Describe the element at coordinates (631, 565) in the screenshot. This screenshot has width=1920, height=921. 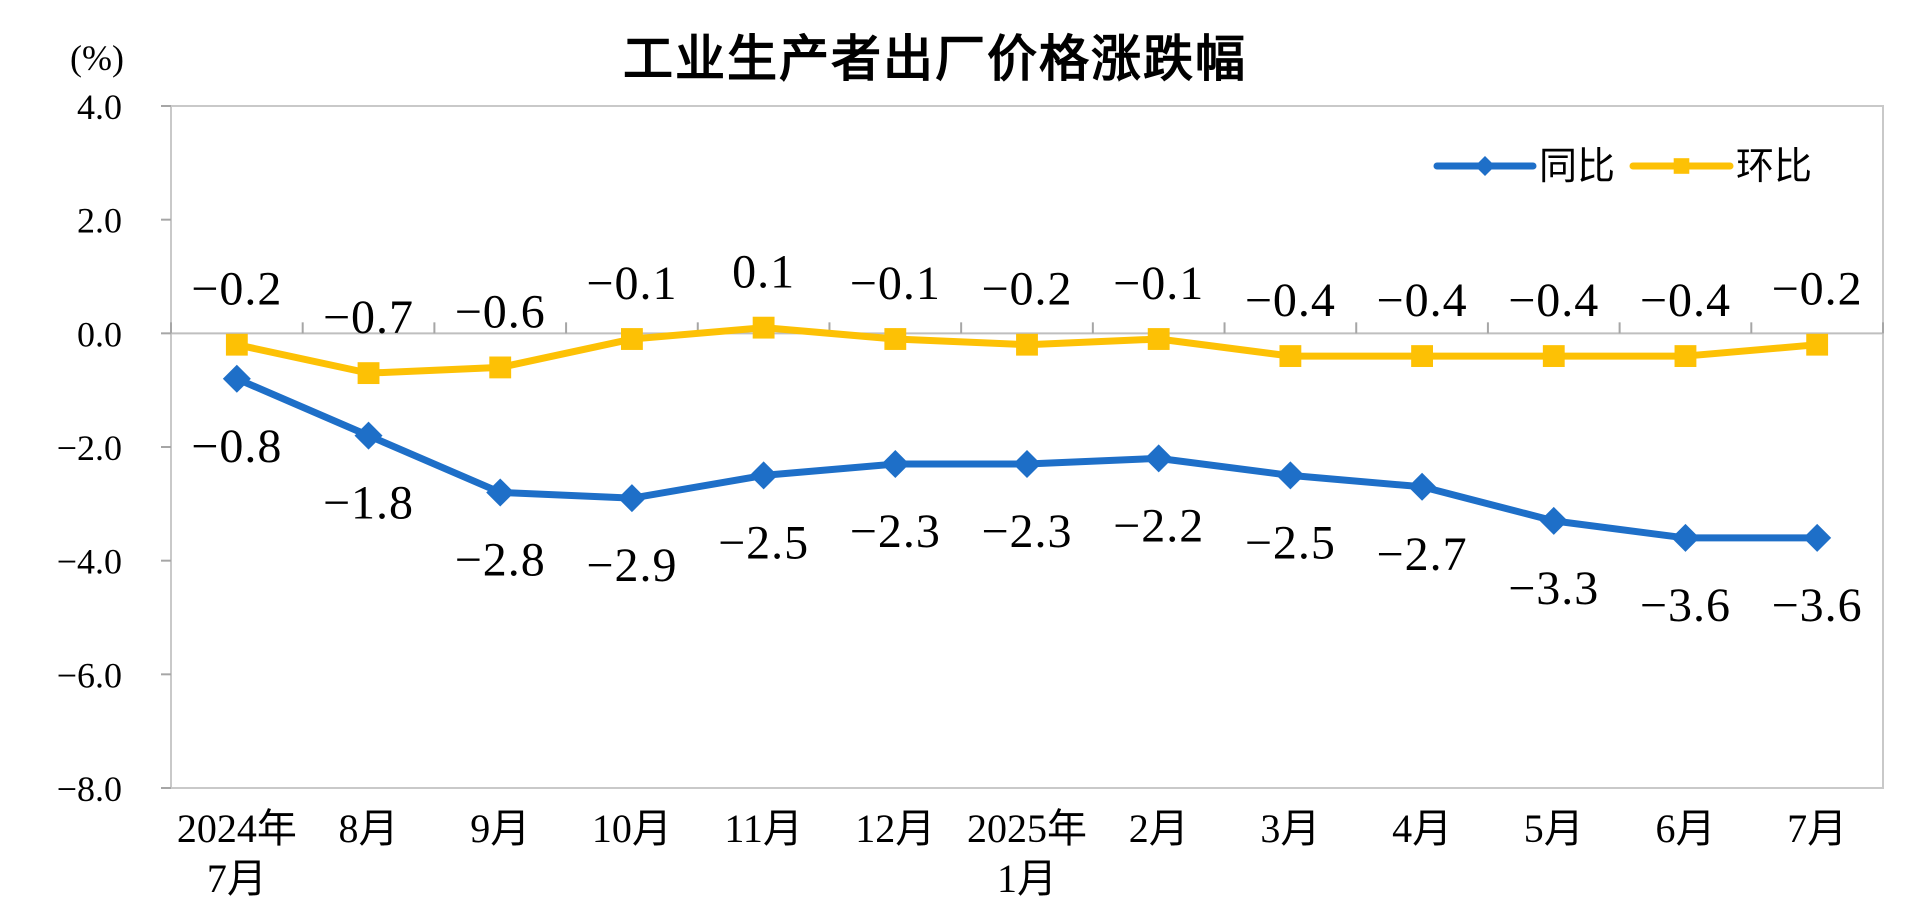
I see `data-label: −2.9` at that location.